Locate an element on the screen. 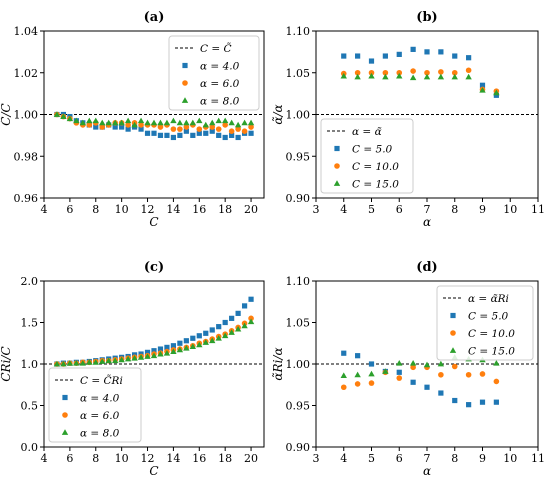  legend: α = α̃ C = 5.0 C = 10.0 C = 15.0 is located at coordinates (367, 156).